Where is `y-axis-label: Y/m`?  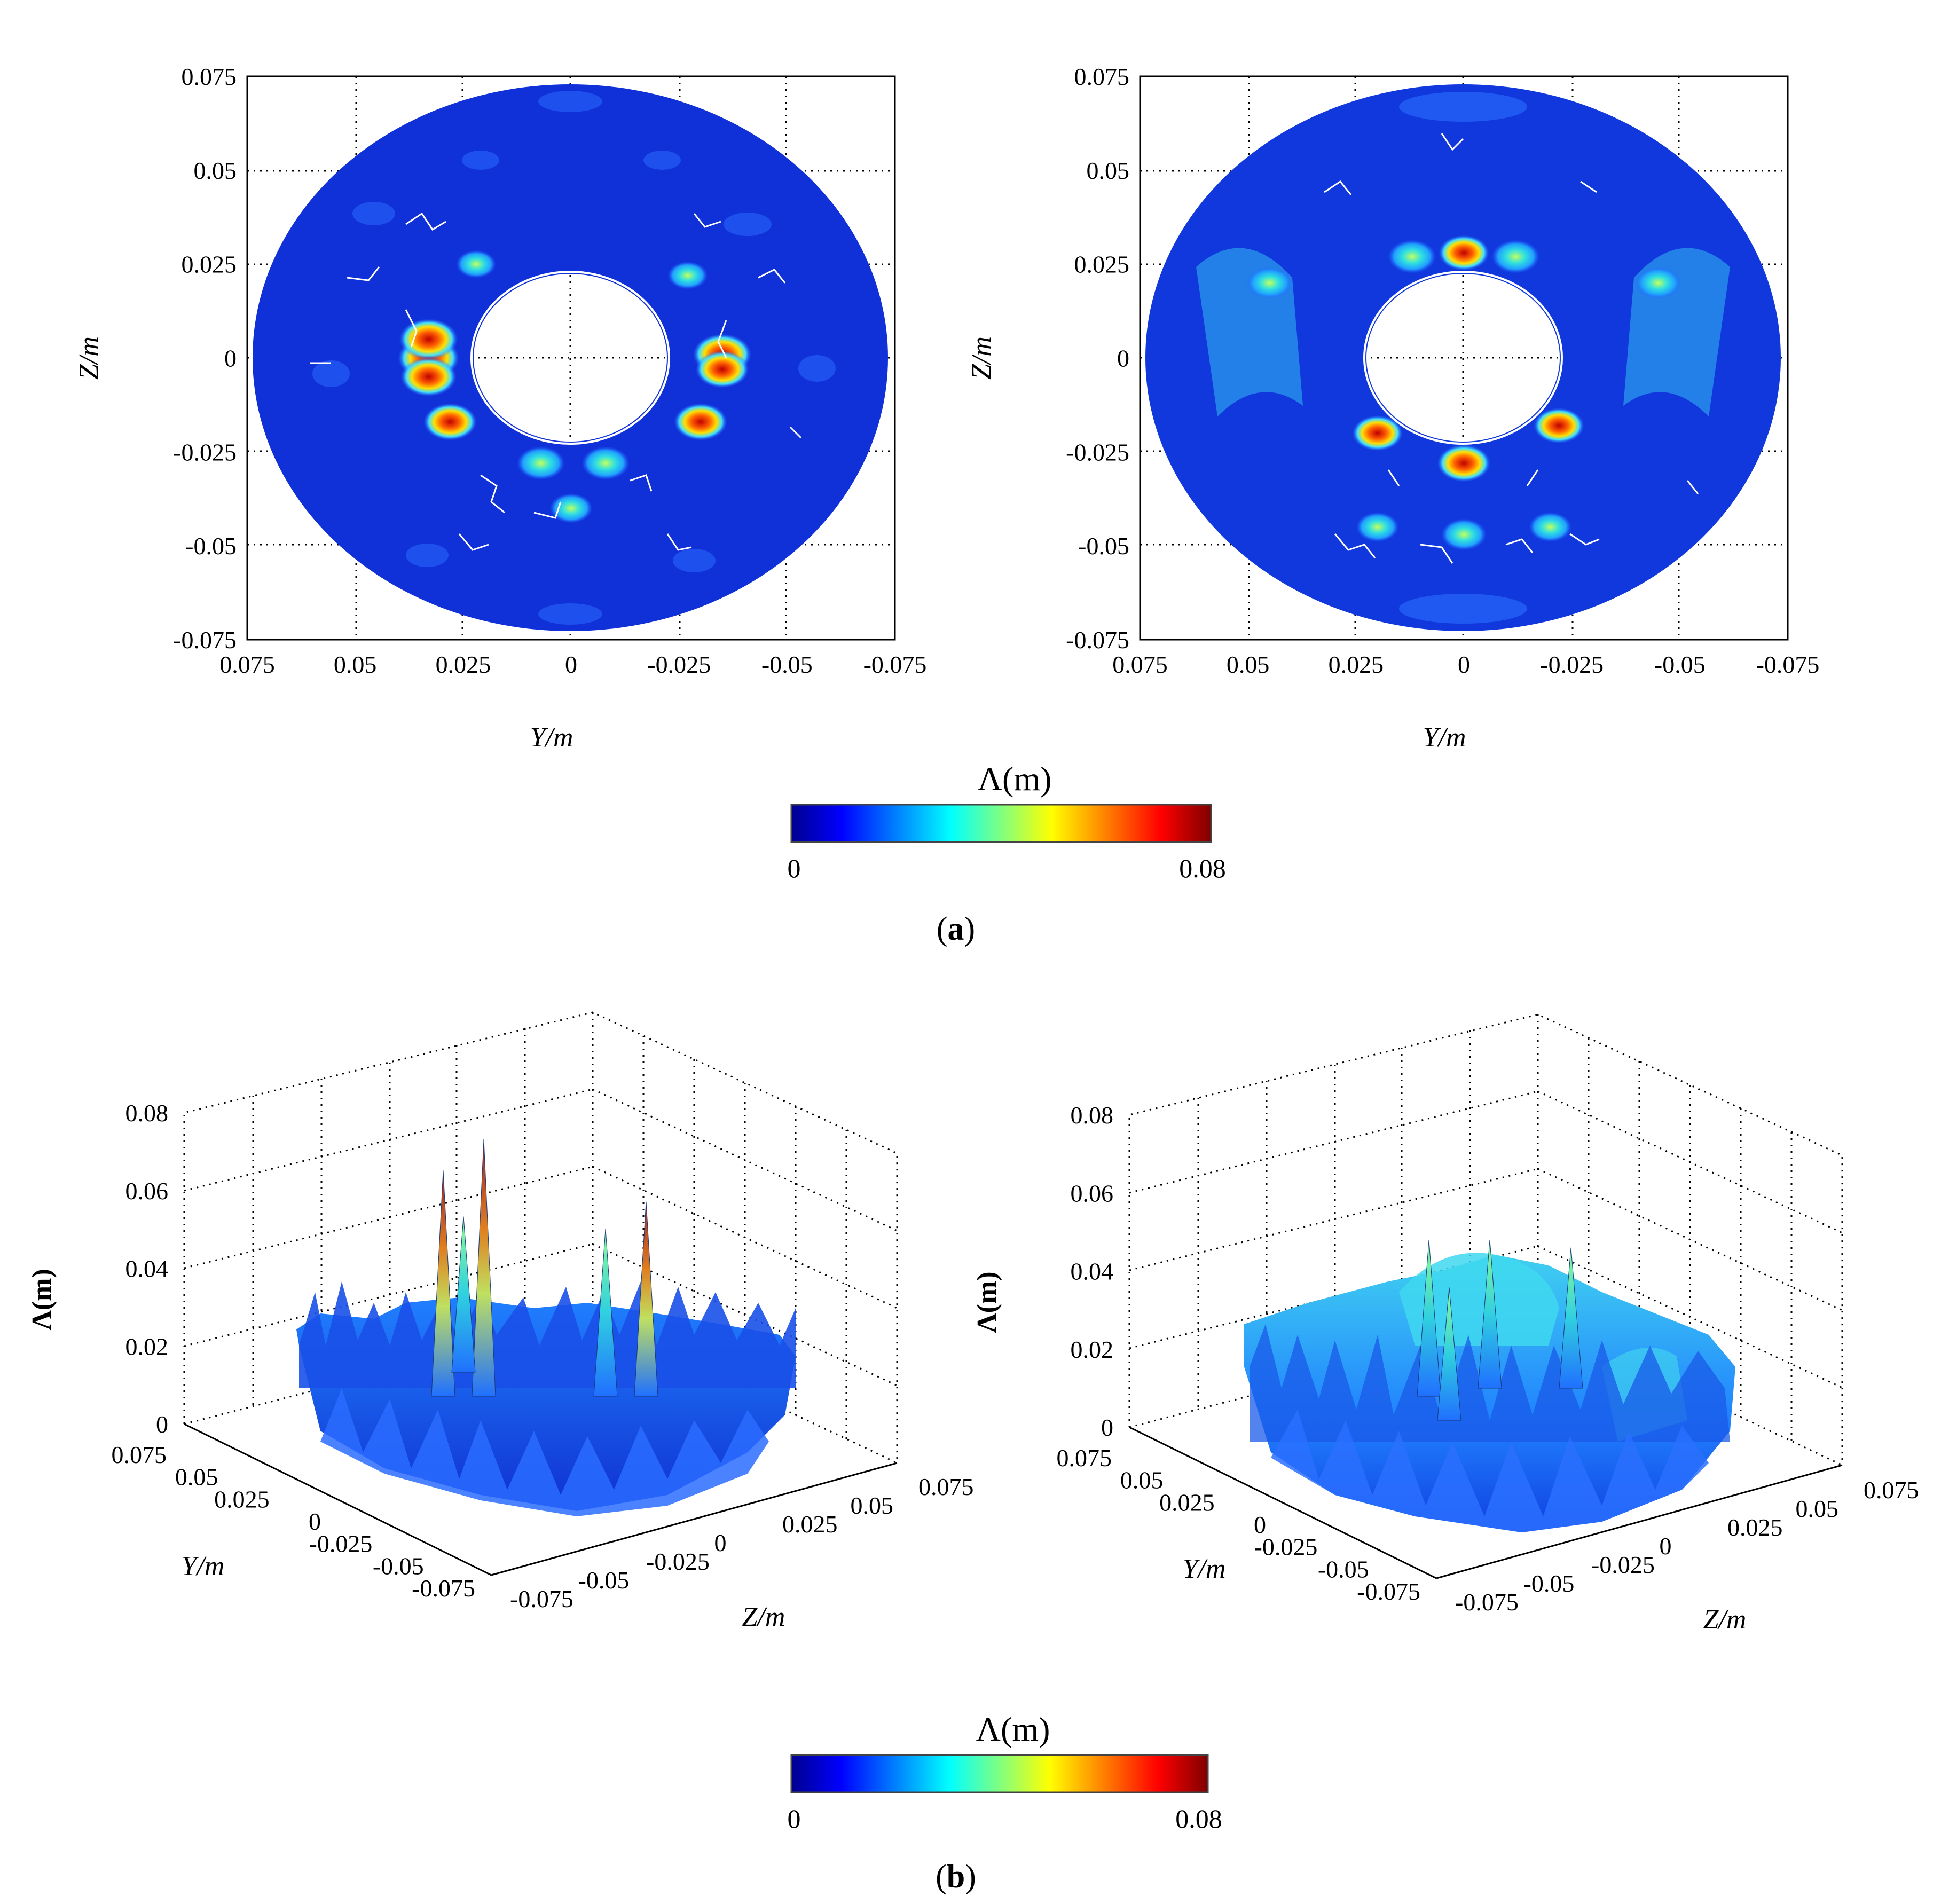 y-axis-label: Y/m is located at coordinates (203, 1566).